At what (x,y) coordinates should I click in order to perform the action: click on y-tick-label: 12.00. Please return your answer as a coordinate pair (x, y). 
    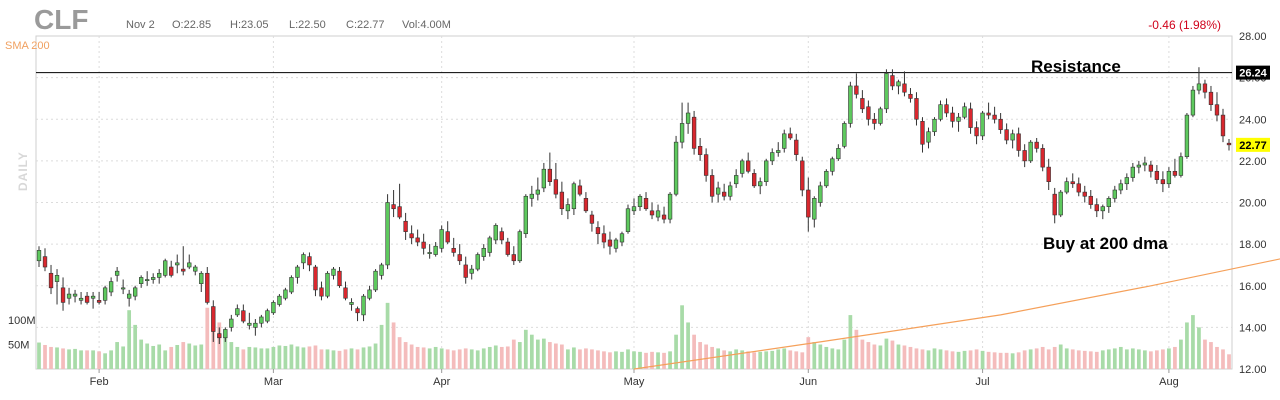
    Looking at the image, I should click on (1253, 370).